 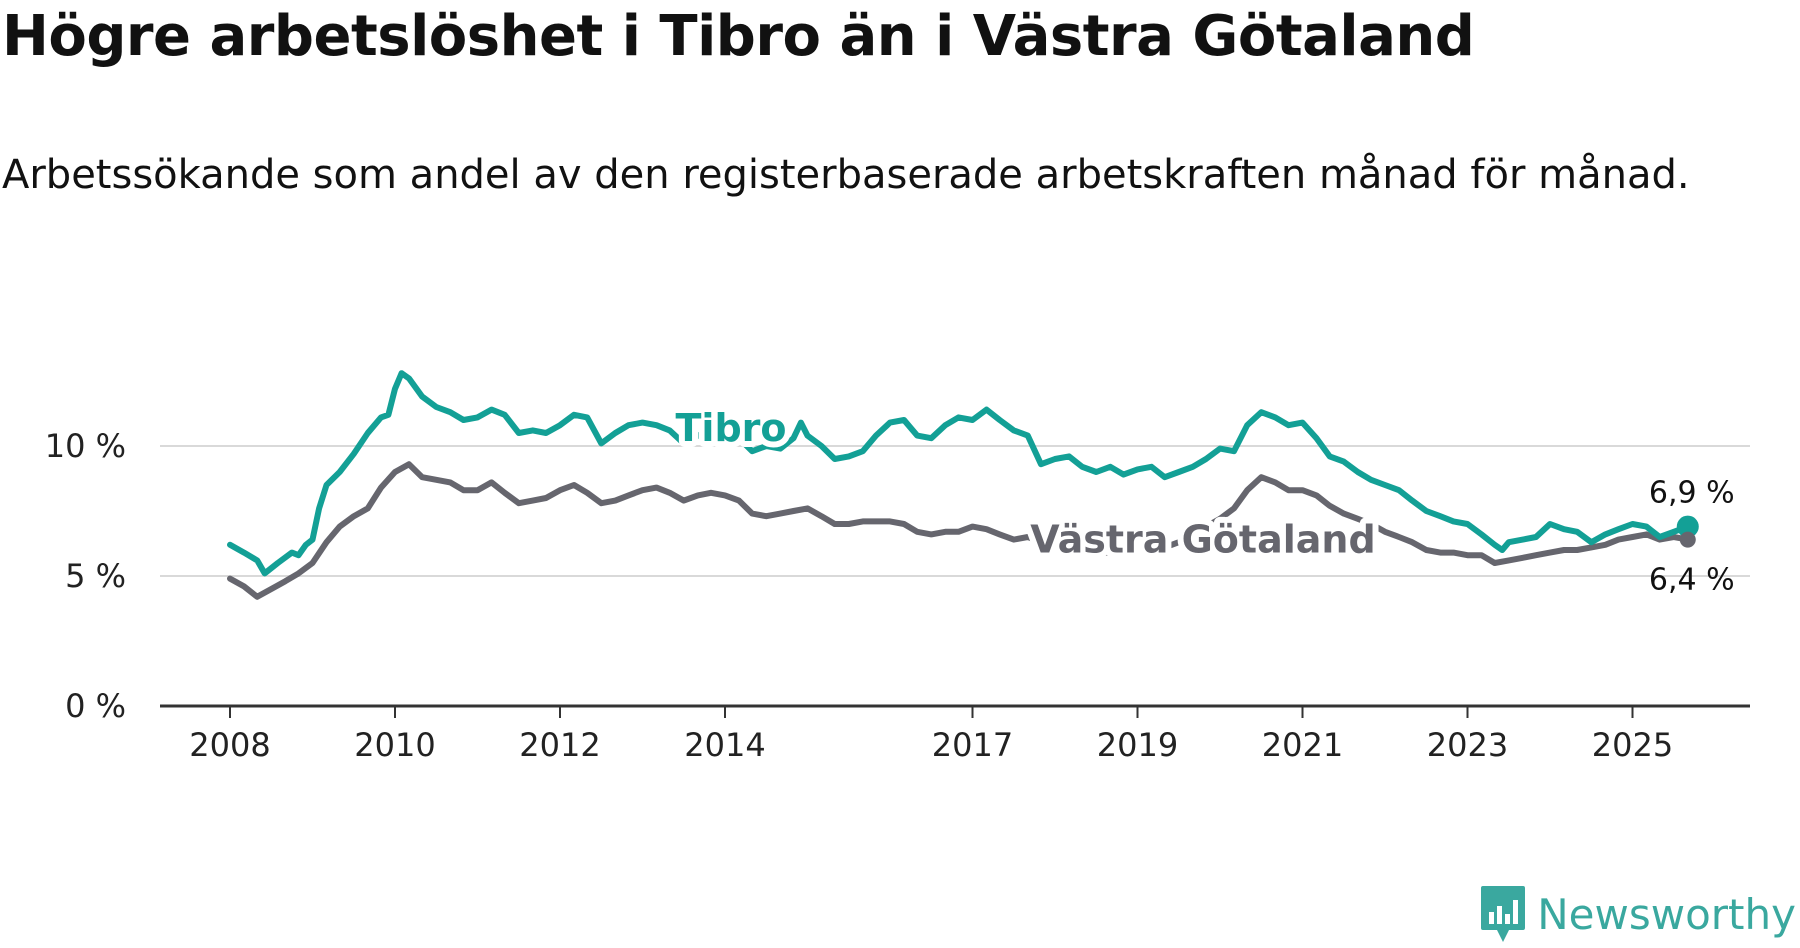 I want to click on x-tick-label: 2025, so click(x=1632, y=745).